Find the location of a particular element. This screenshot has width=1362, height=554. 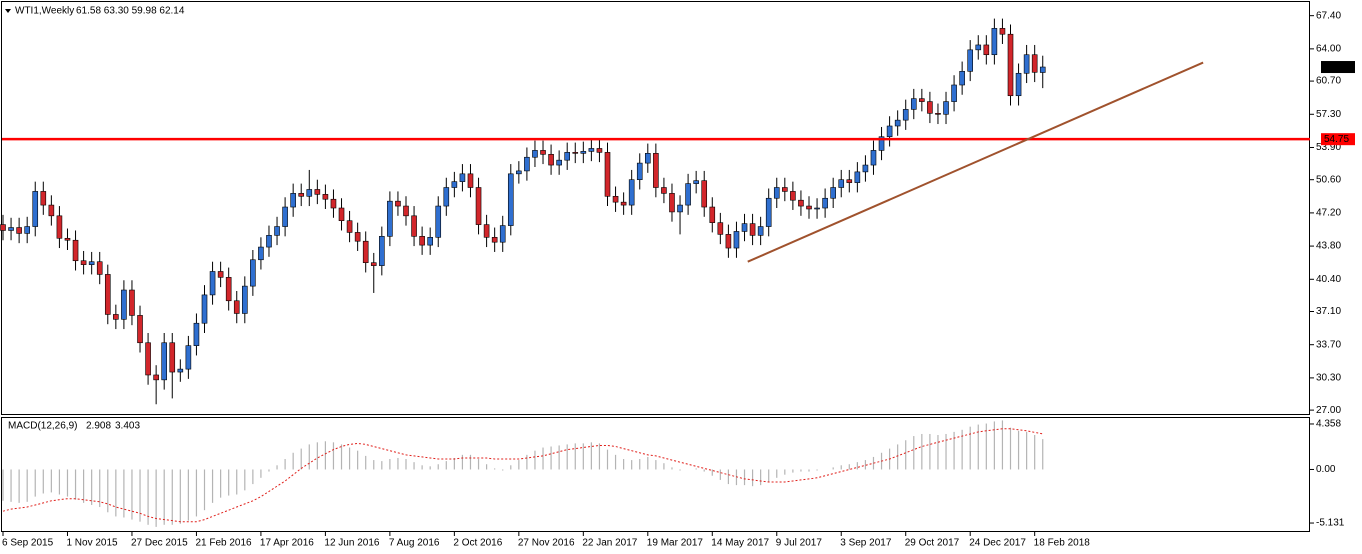

x-tick-label: 21 Feb 2016 is located at coordinates (223, 543).